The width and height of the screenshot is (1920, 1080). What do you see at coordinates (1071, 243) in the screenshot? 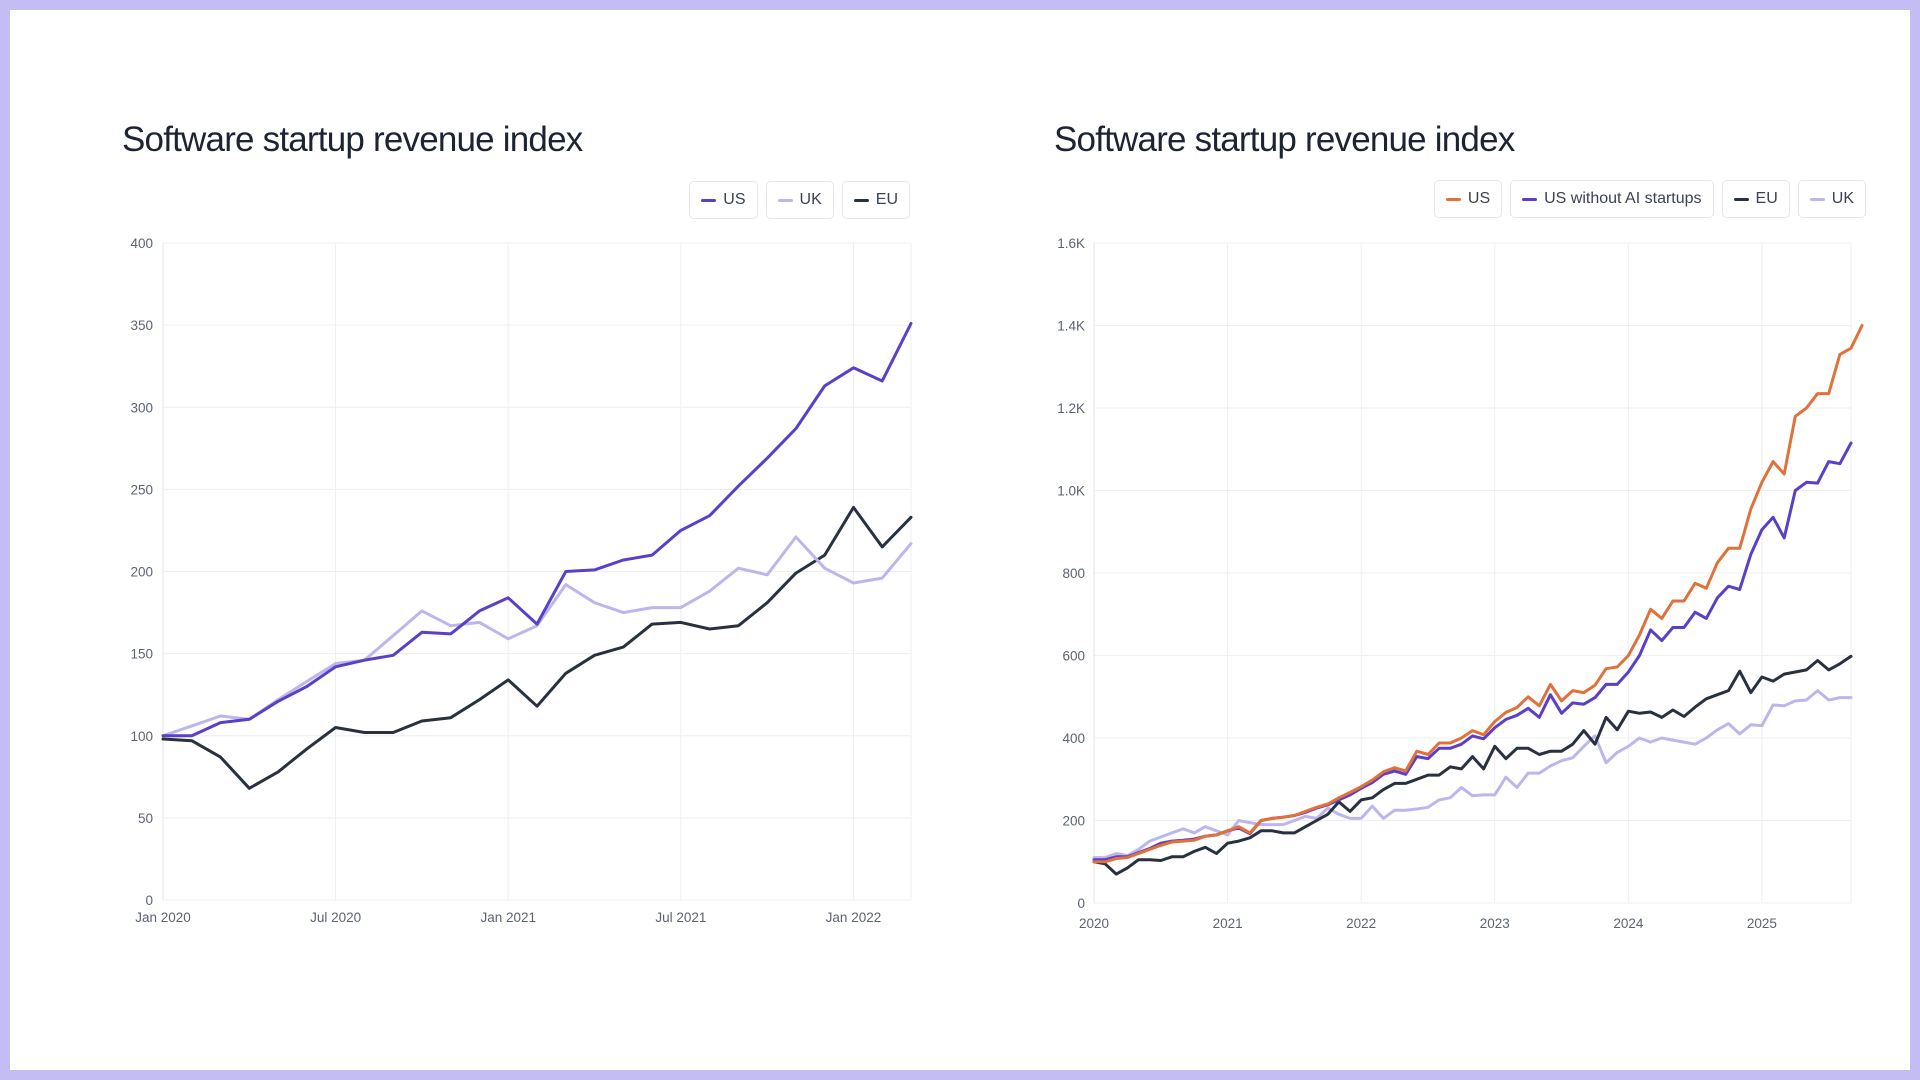
I see `y-tick-label: 1.6K` at bounding box center [1071, 243].